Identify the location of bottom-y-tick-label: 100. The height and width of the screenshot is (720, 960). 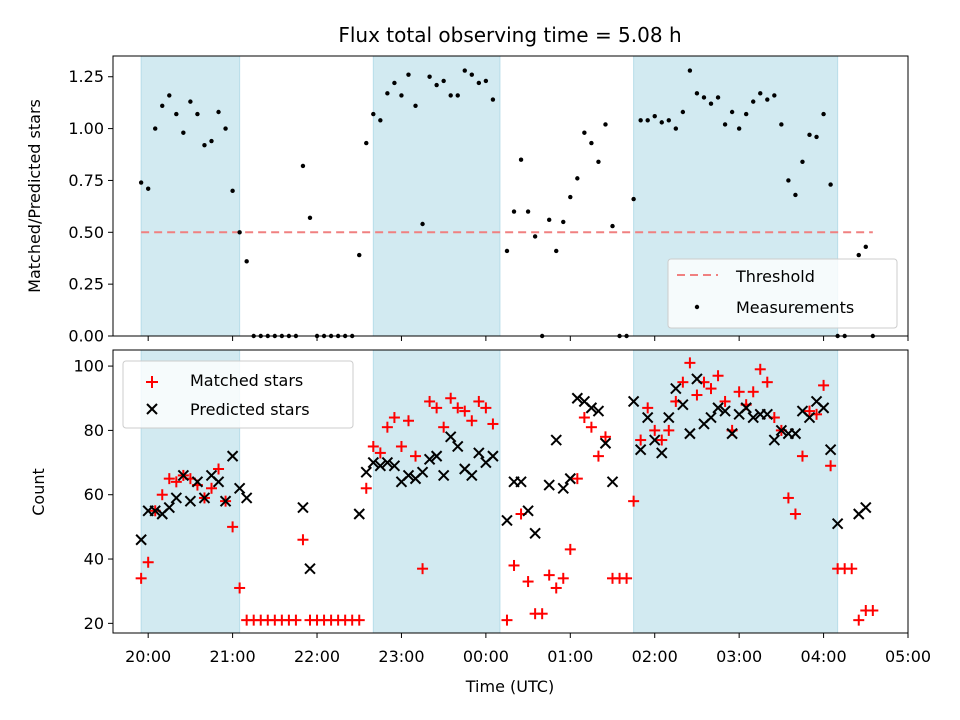
(88, 366).